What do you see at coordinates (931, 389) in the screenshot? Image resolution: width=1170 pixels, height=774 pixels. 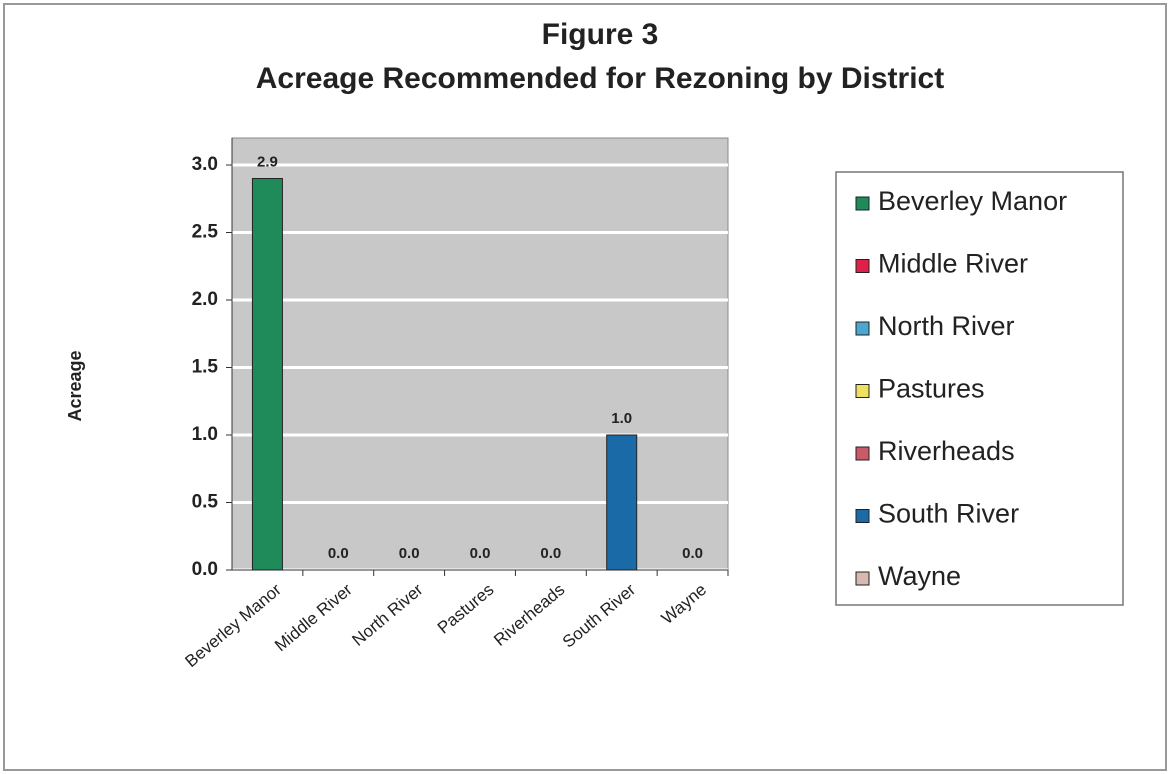 I see `legend-label: Pastures` at bounding box center [931, 389].